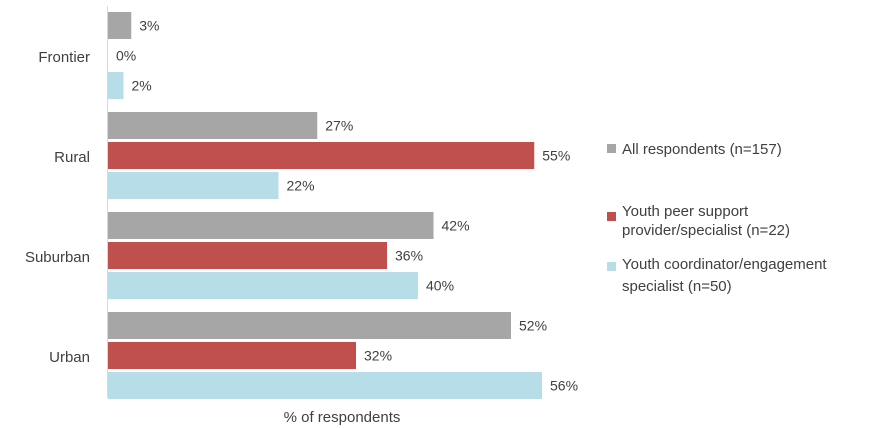 This screenshot has width=888, height=428. Describe the element at coordinates (440, 286) in the screenshot. I see `value-label-suburban-series-2: 40%` at that location.